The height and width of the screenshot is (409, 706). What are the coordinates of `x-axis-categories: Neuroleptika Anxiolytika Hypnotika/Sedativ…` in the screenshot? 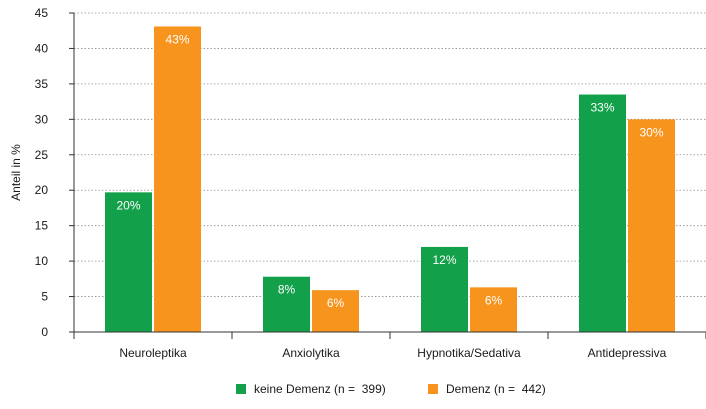 It's located at (392, 353).